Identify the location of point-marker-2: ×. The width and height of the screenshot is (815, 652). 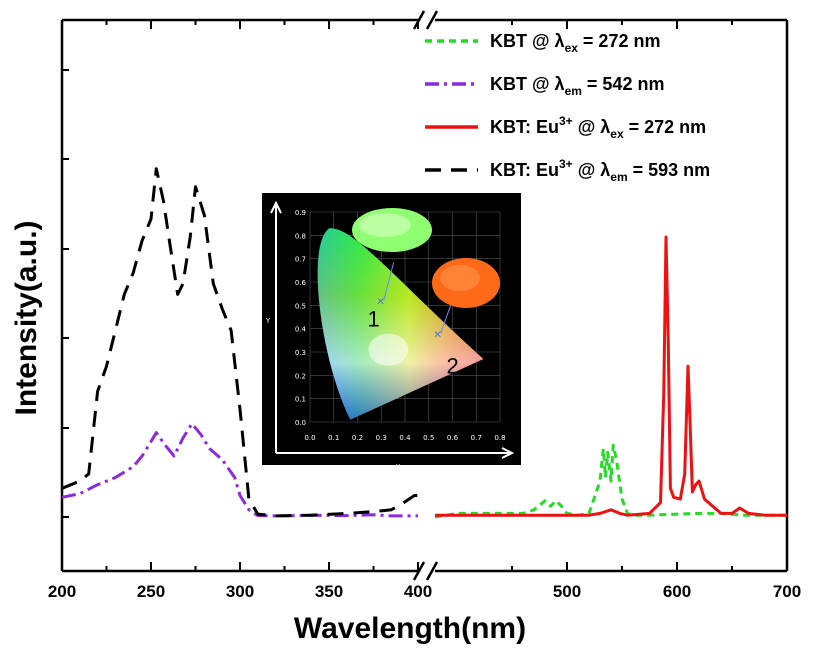
(437, 333).